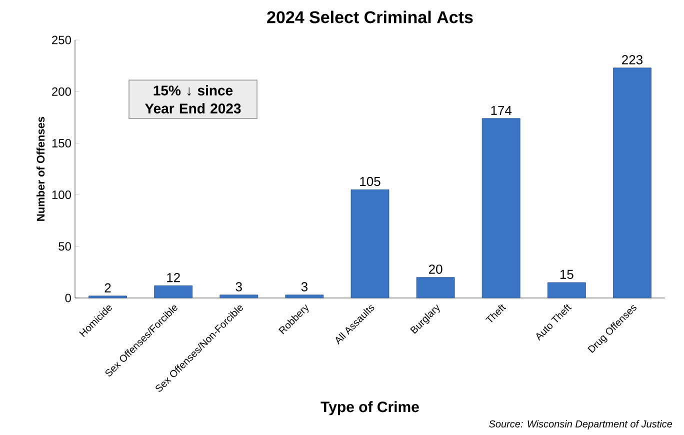  What do you see at coordinates (192, 99) in the screenshot?
I see `annotation: 15% ↓ since Year End 2023` at bounding box center [192, 99].